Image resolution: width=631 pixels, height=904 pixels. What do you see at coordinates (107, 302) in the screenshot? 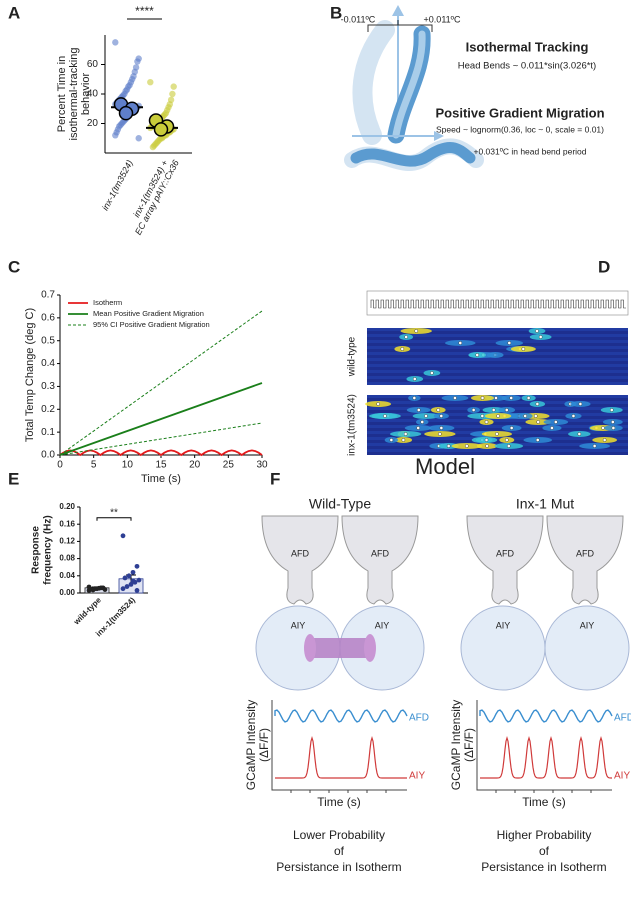
I see `legend-label: Isotherm` at bounding box center [107, 302].